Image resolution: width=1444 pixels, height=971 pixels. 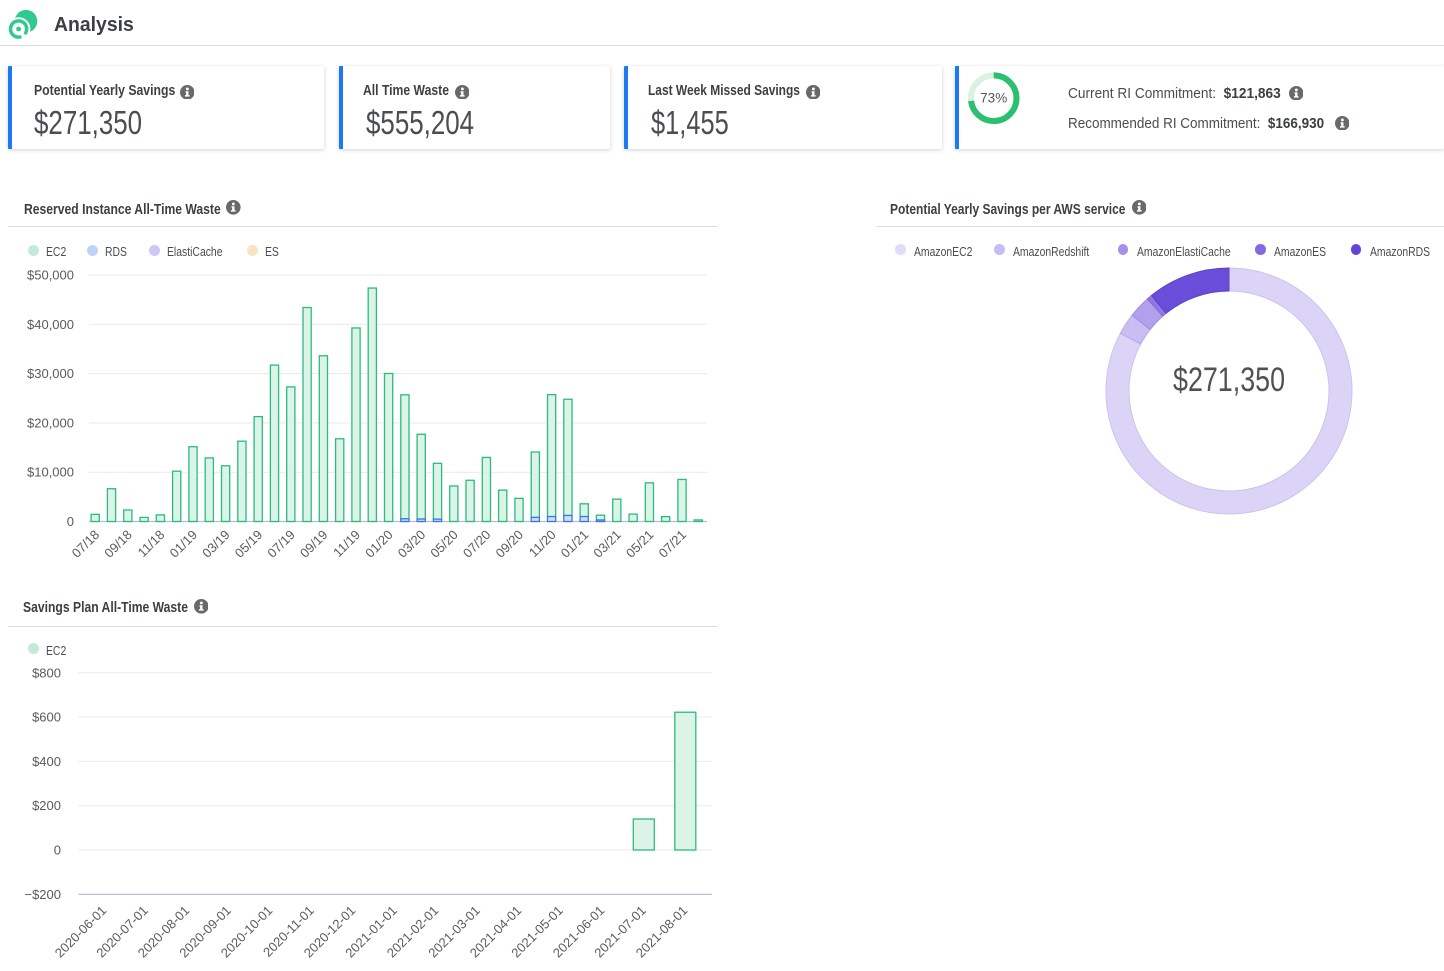 I want to click on svg-text: 11/19, so click(x=346, y=543).